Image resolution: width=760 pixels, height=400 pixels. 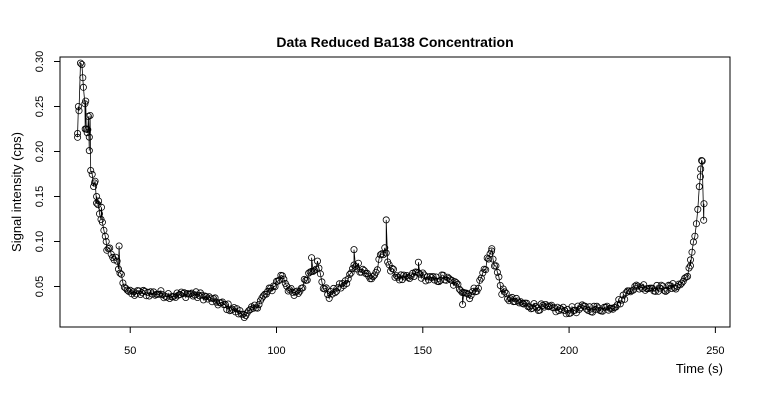 What do you see at coordinates (423, 351) in the screenshot?
I see `x-tick-label: 150` at bounding box center [423, 351].